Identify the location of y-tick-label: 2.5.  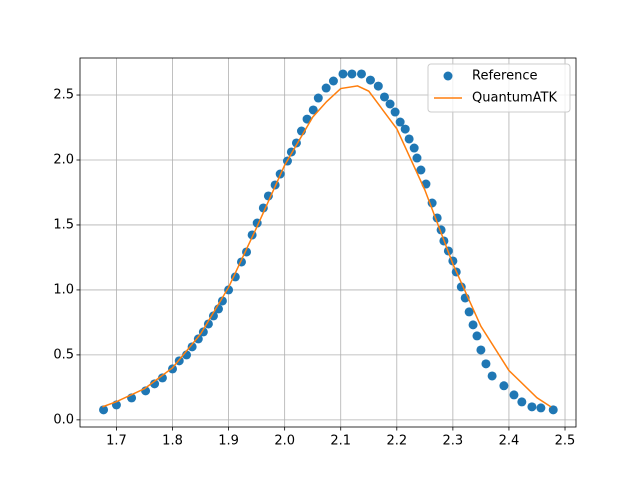
(63, 95).